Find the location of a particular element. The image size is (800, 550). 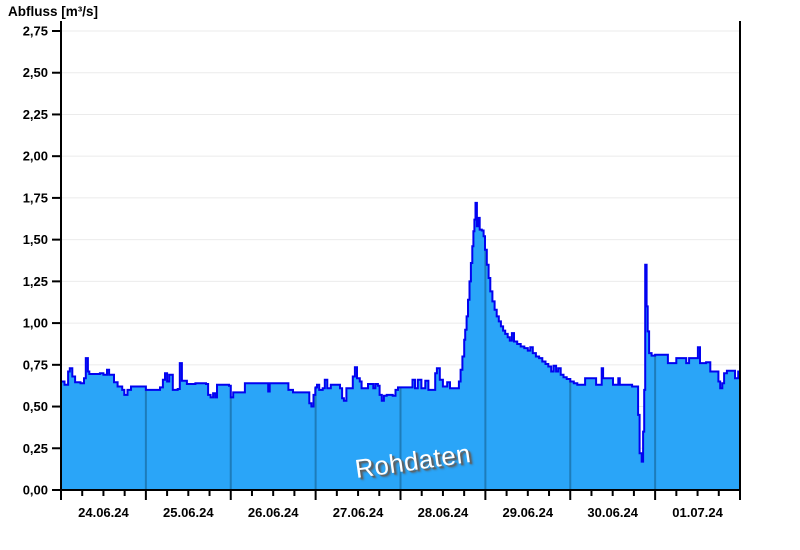

chart-title: Abfluss [m³/s] is located at coordinates (53, 11).